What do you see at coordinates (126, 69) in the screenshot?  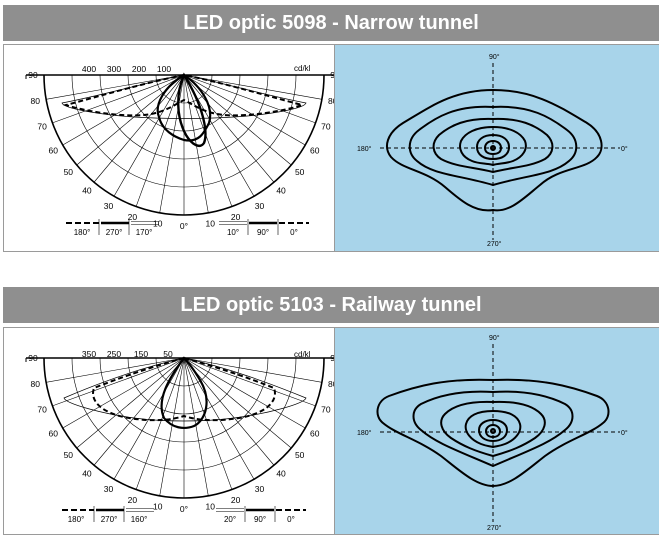 I see `scale-labels: 400 300 200 100` at bounding box center [126, 69].